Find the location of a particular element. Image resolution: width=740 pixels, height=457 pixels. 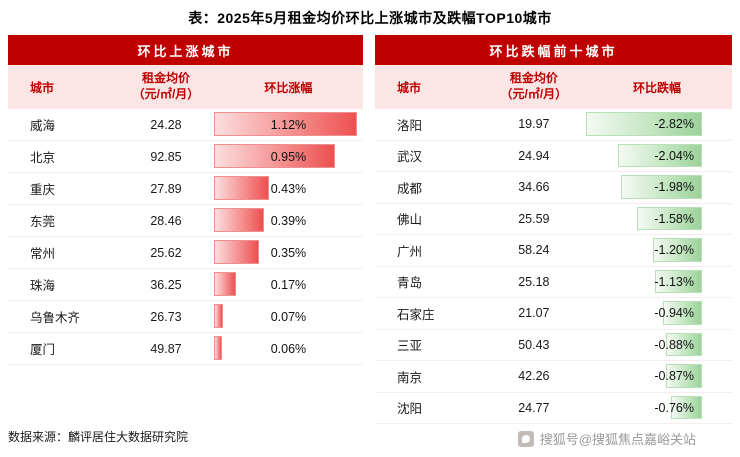

price-value: 19.97 is located at coordinates (534, 124).